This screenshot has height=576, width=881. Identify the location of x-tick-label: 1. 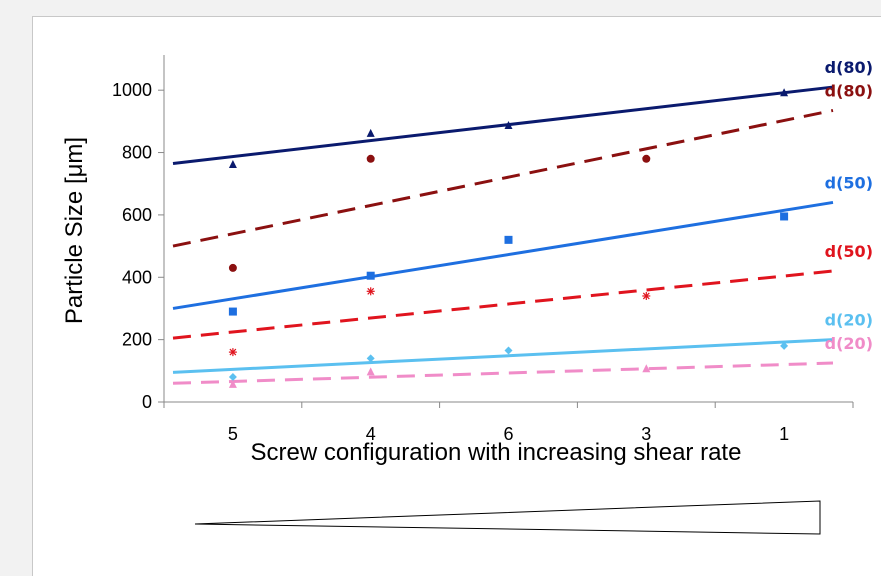
(784, 434).